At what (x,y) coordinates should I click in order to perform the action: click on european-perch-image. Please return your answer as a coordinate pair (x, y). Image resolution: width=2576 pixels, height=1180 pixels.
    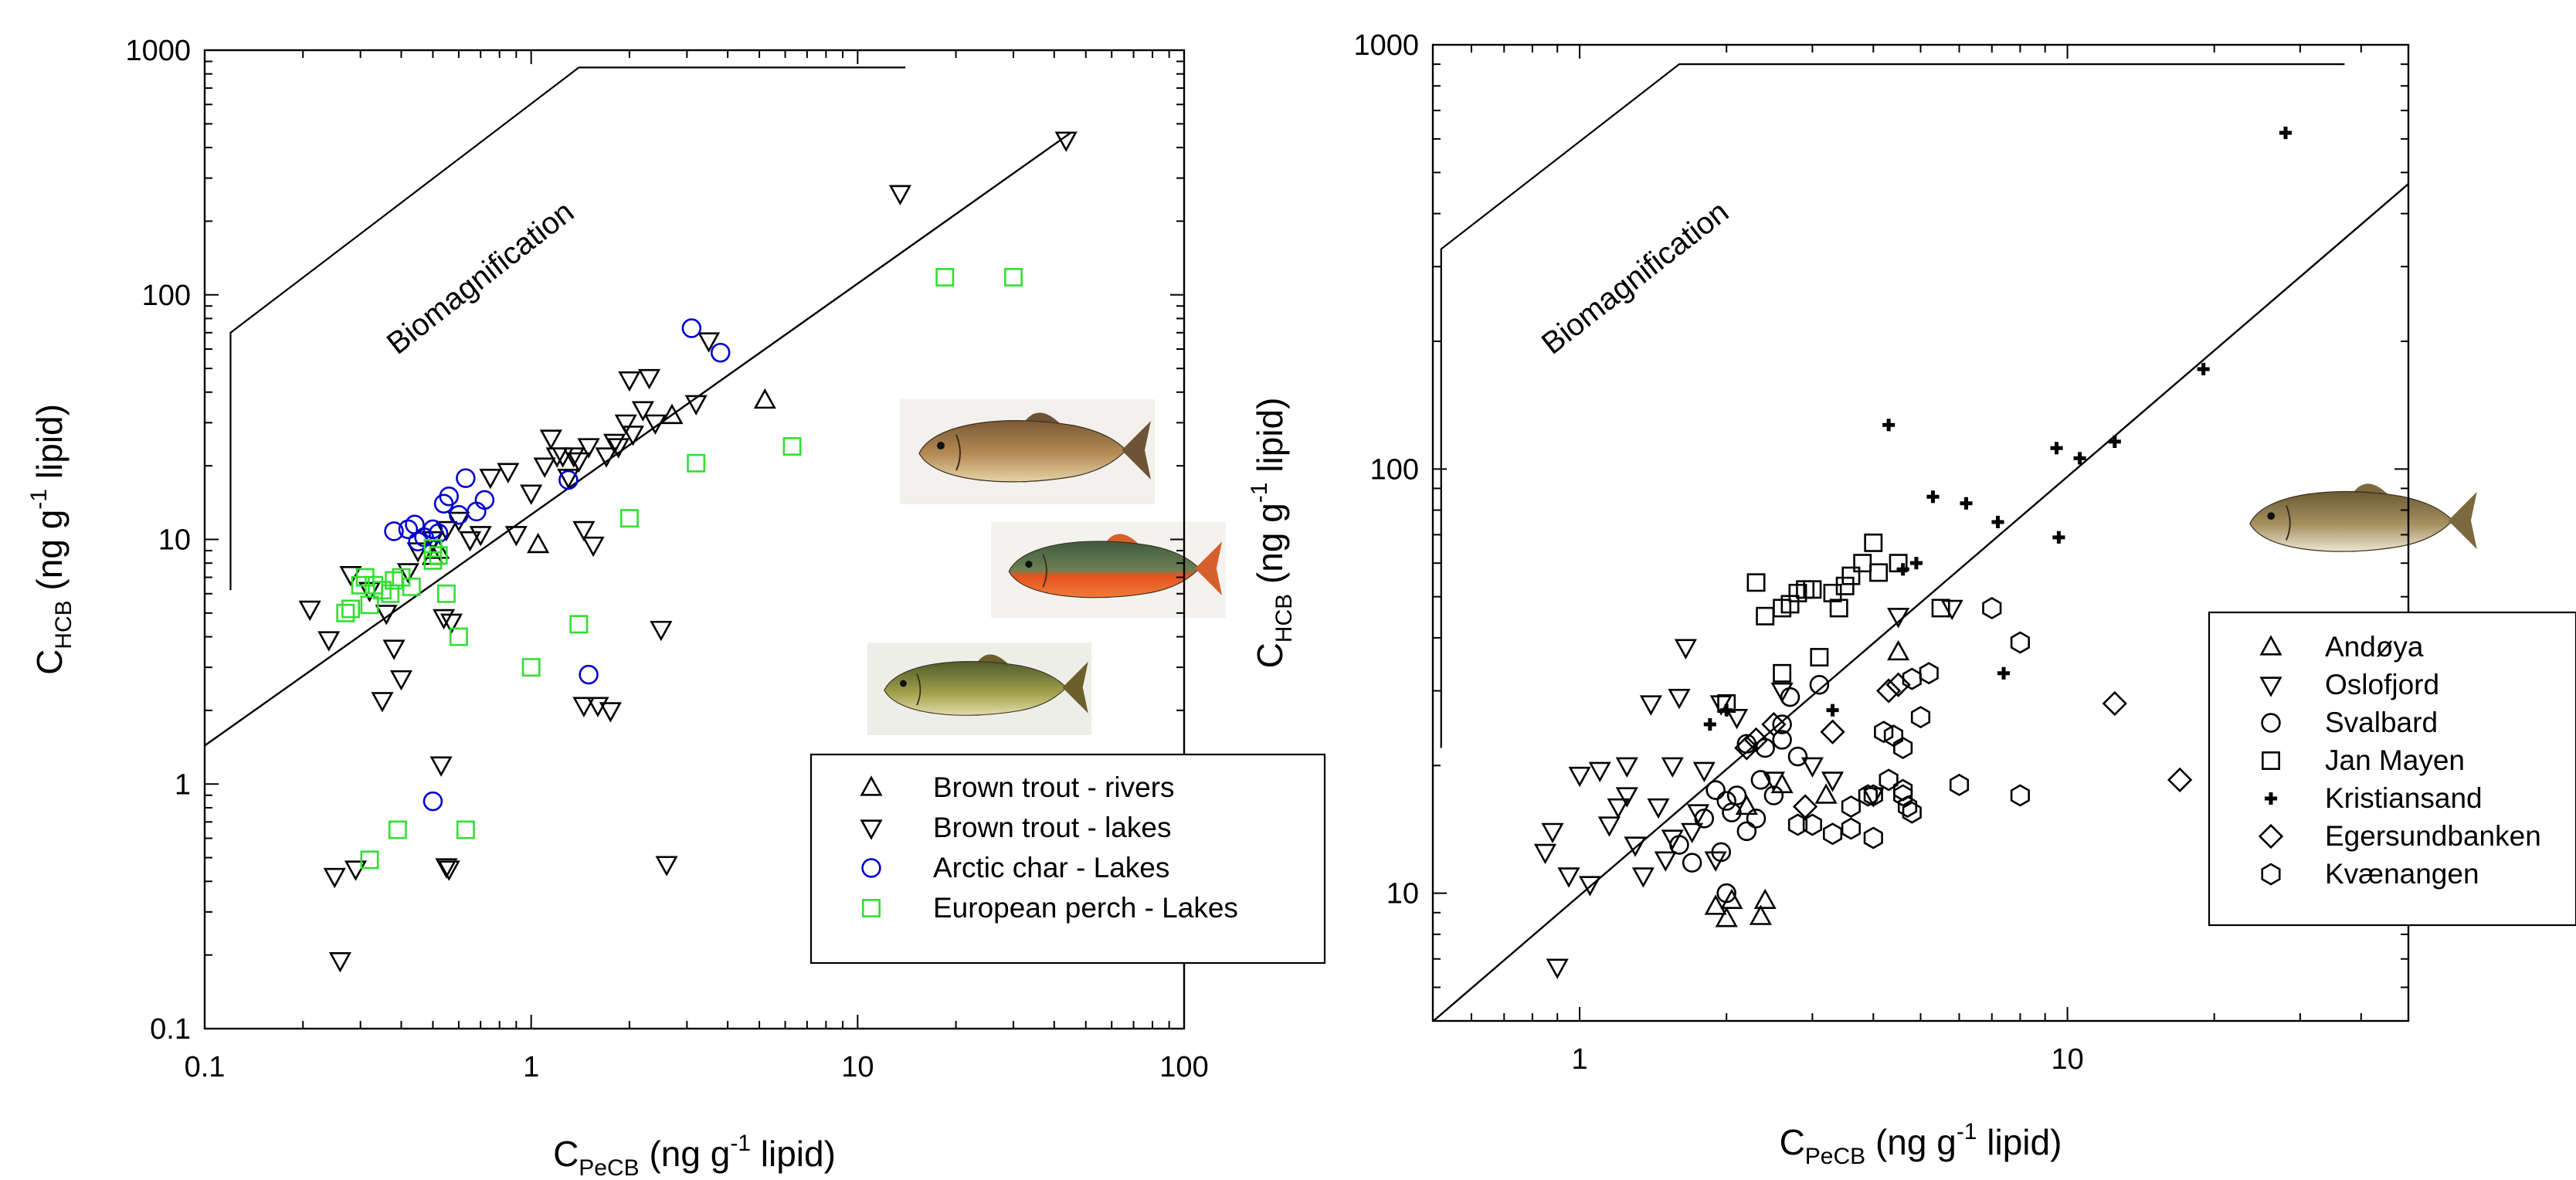
    Looking at the image, I should click on (980, 689).